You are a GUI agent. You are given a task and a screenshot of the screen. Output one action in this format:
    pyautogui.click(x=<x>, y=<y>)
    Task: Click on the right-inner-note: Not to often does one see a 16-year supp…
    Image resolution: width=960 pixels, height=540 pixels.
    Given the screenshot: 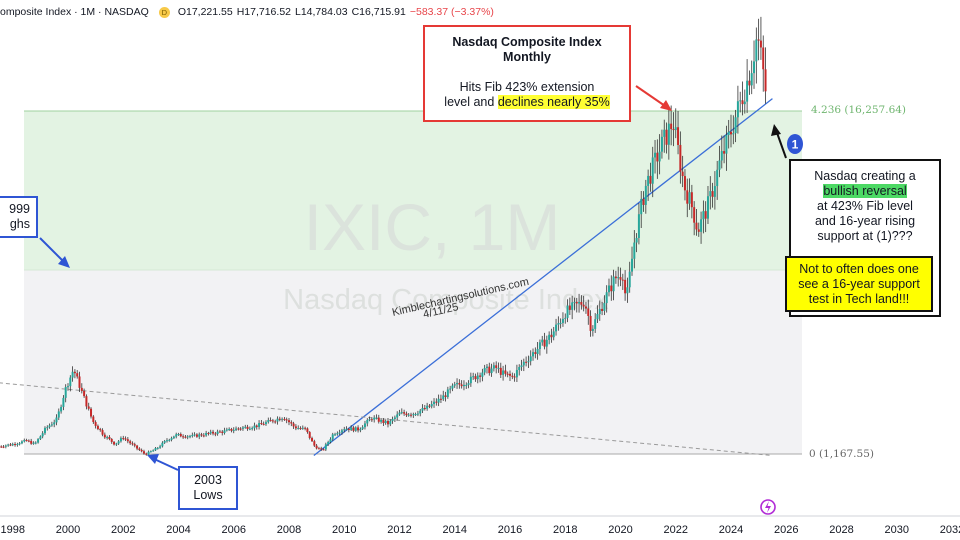 What is the action you would take?
    pyautogui.click(x=859, y=284)
    